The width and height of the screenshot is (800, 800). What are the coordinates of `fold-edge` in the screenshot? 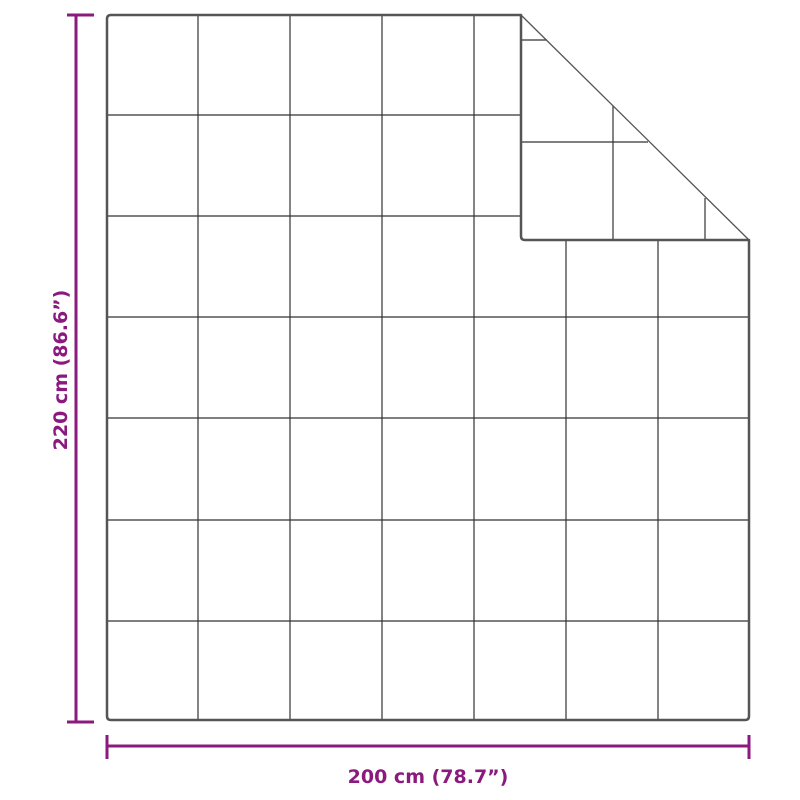 It's located at (635, 127).